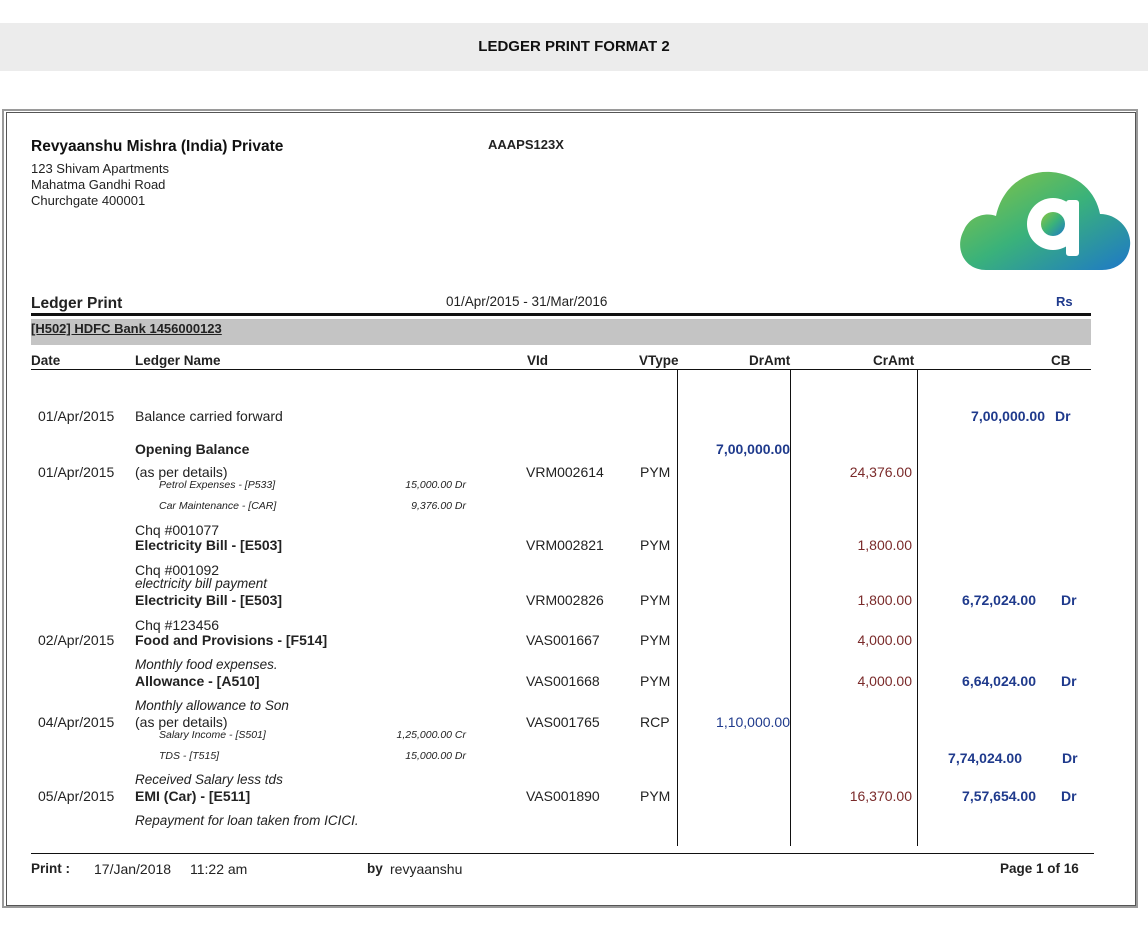 The image size is (1148, 925). Describe the element at coordinates (565, 600) in the screenshot. I see `row4-vid: VRM002826` at that location.